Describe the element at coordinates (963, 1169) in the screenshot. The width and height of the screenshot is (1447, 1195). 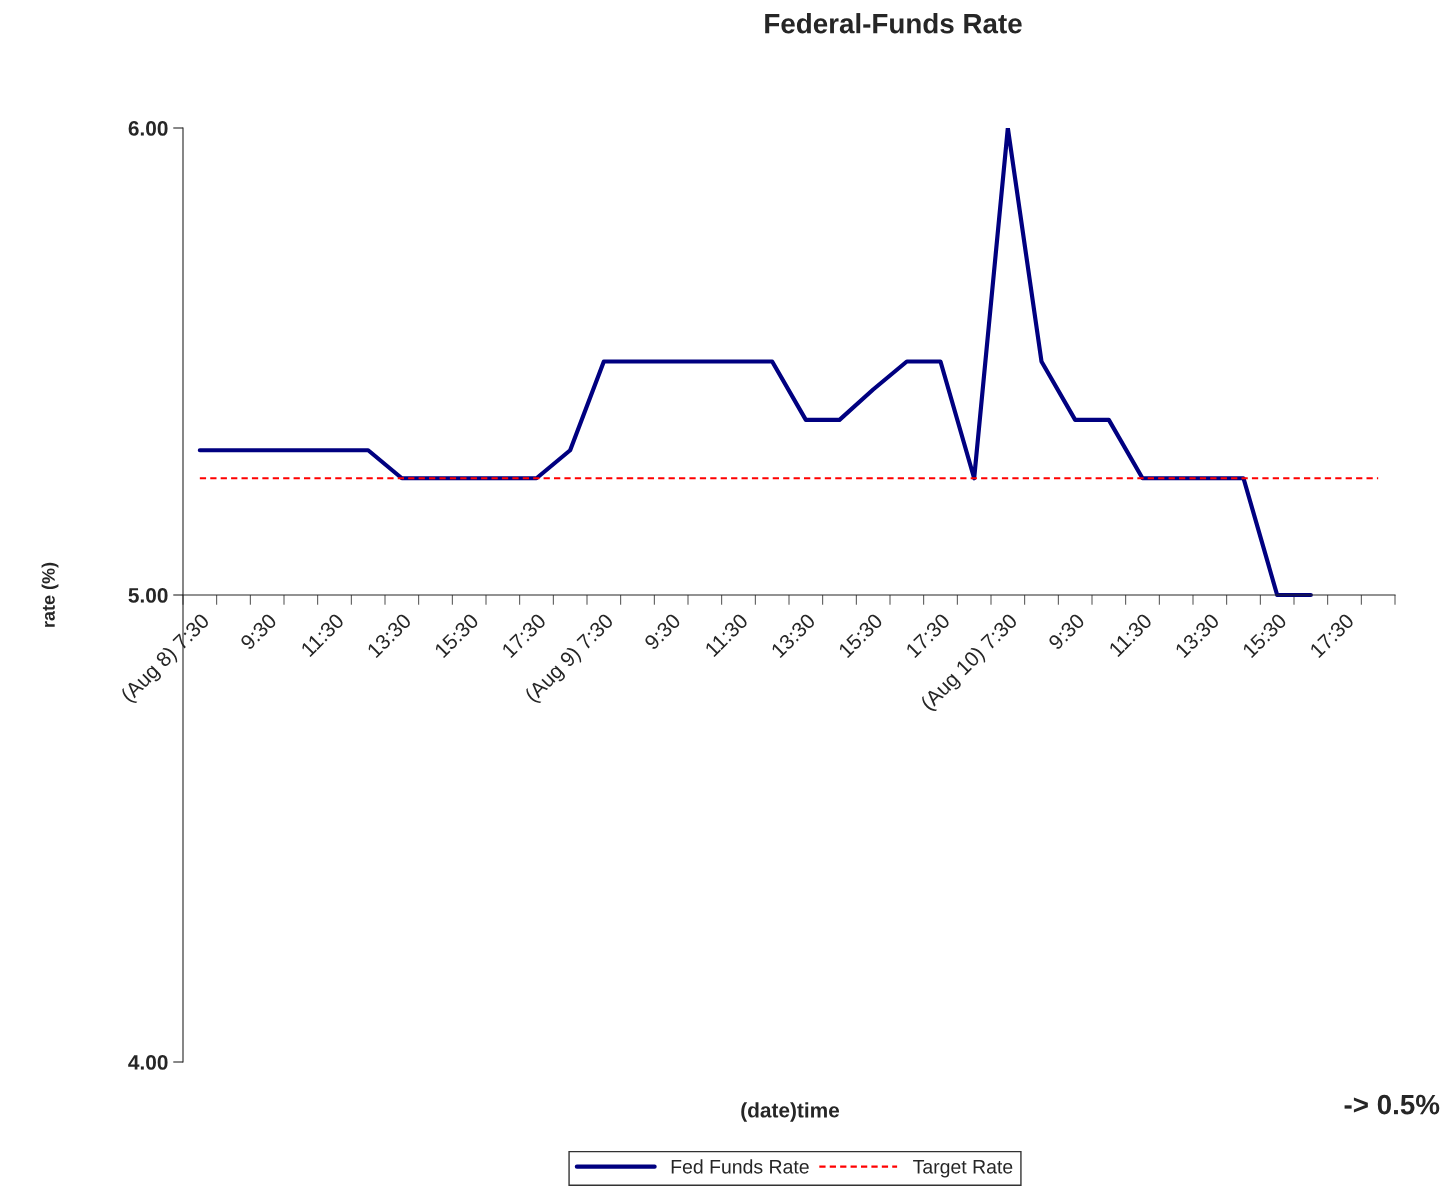
I see `legend-label: Target Rate` at that location.